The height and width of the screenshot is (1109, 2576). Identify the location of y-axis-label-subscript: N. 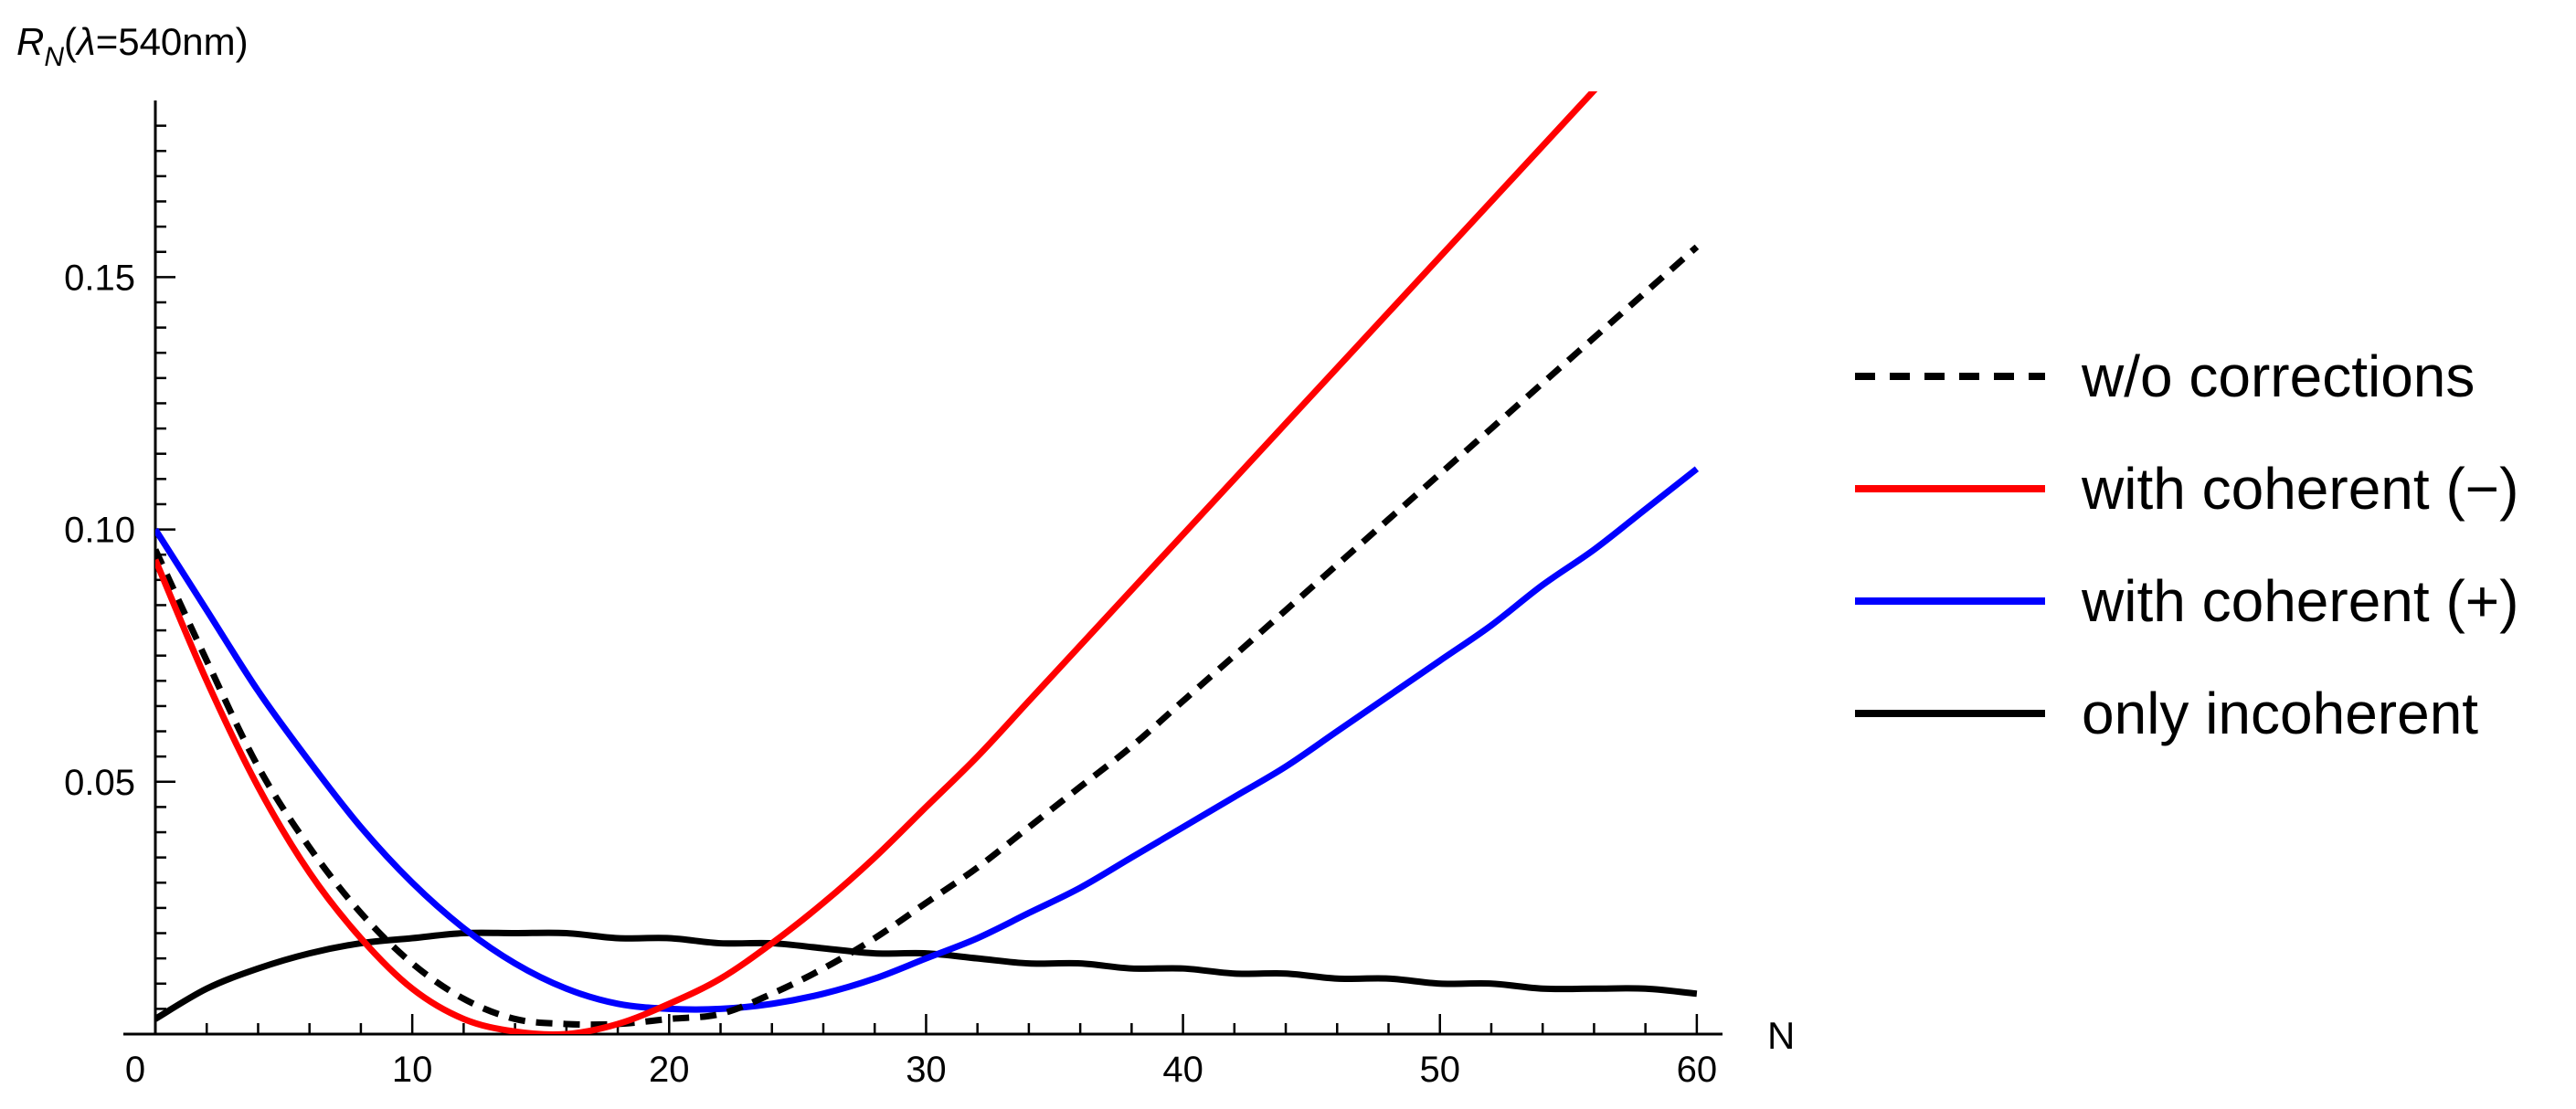
(54, 57).